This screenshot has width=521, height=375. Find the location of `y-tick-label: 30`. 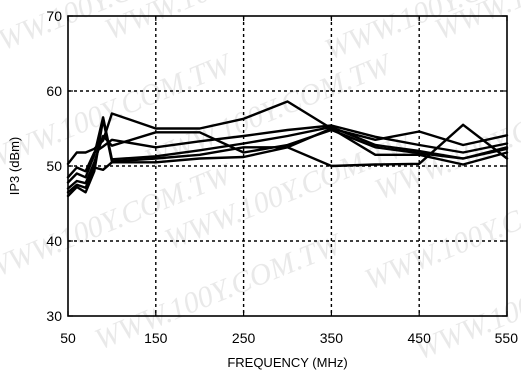

y-tick-label: 30 is located at coordinates (54, 316).